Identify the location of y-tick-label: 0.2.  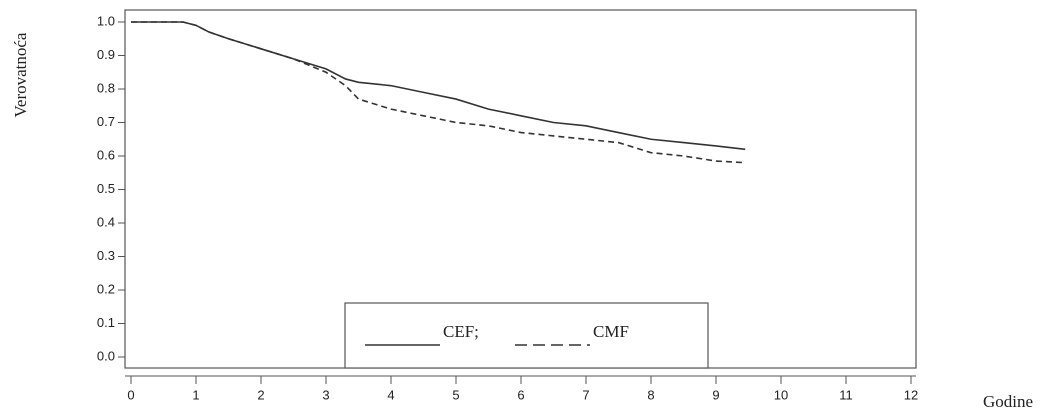
(106, 288).